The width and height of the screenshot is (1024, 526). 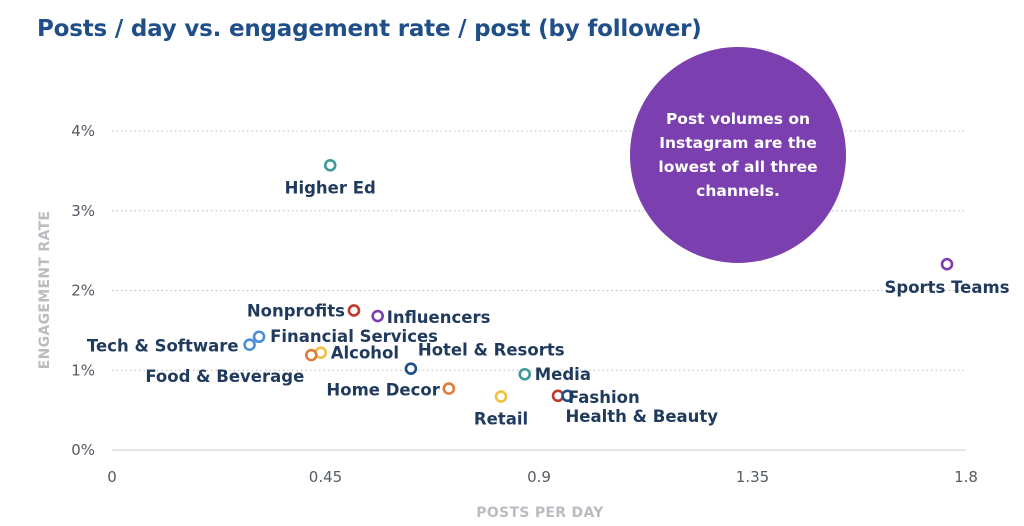 What do you see at coordinates (296, 310) in the screenshot?
I see `point-label: Nonprofits` at bounding box center [296, 310].